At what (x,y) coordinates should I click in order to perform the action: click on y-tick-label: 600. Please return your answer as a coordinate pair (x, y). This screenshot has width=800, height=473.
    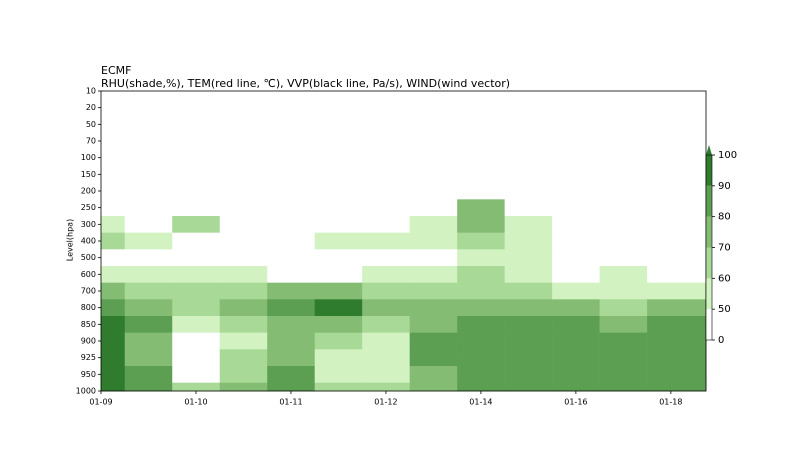
    Looking at the image, I should click on (88, 274).